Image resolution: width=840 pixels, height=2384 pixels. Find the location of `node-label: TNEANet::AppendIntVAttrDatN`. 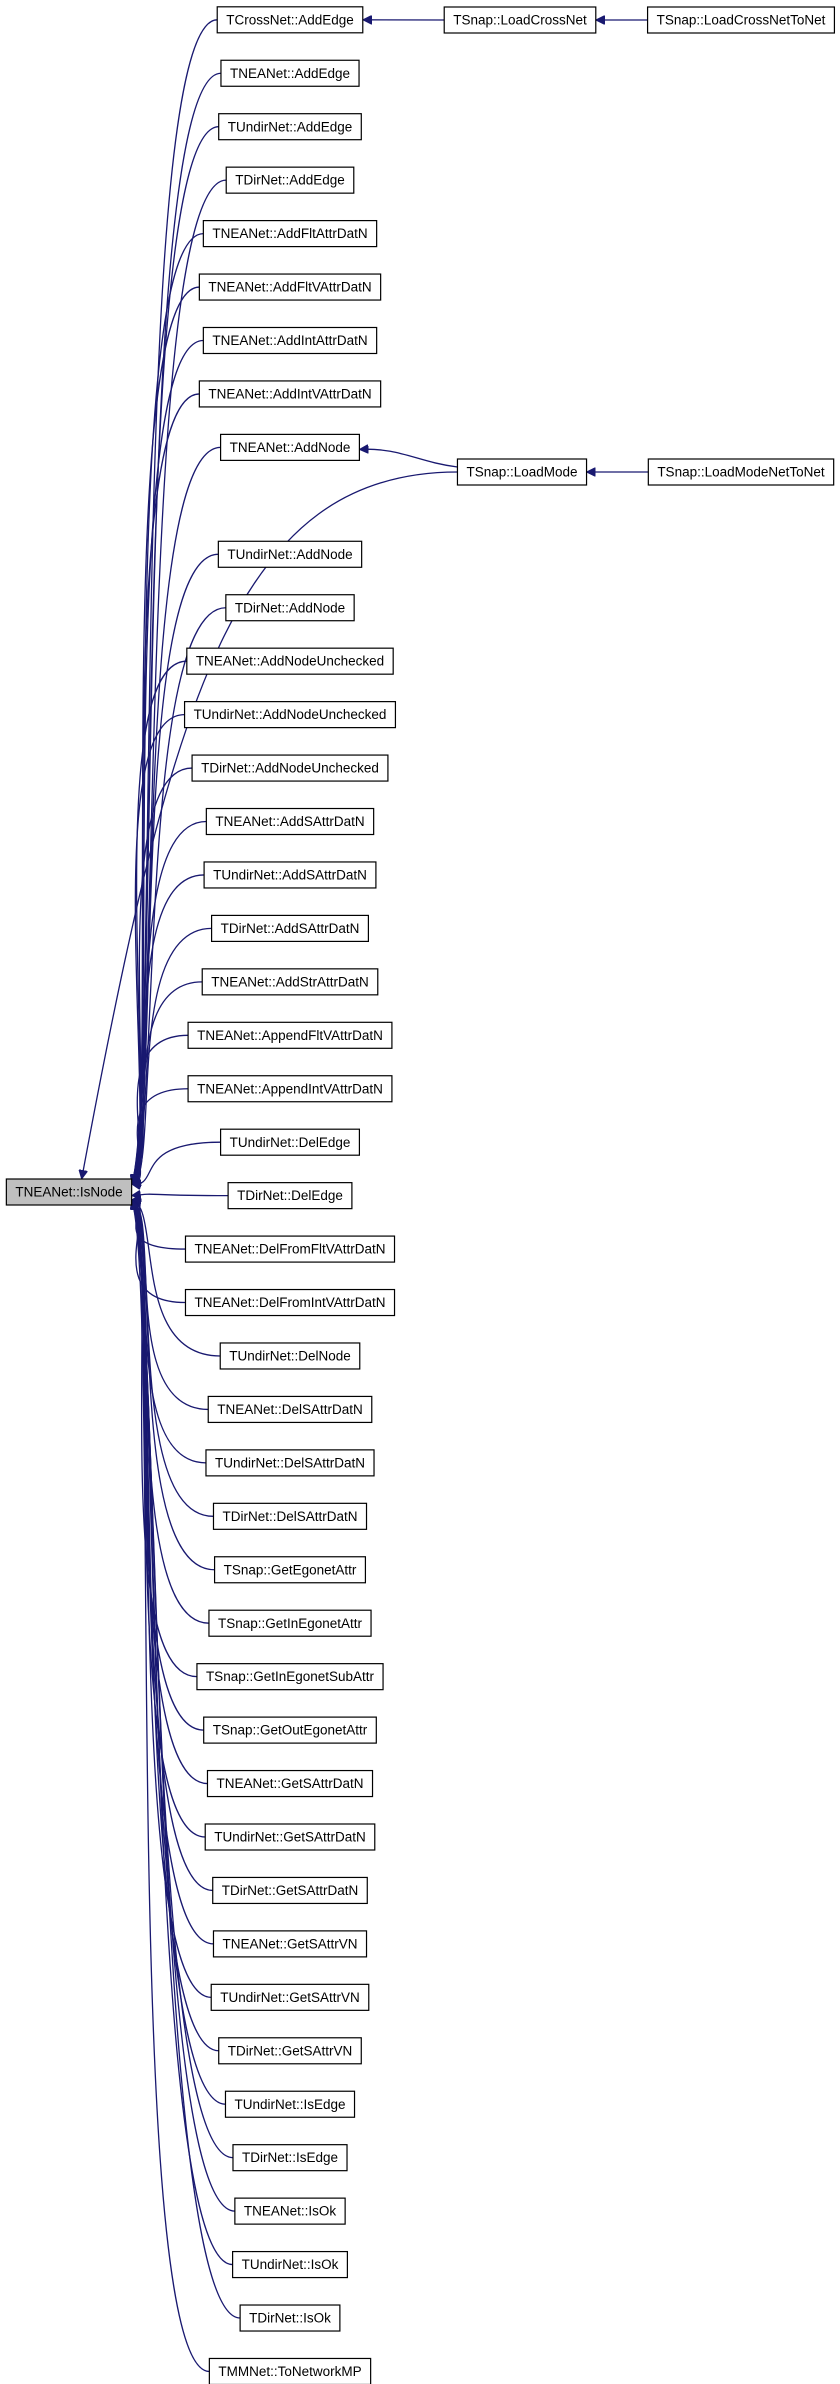

node-label: TNEANet::AppendIntVAttrDatN is located at coordinates (290, 1088).